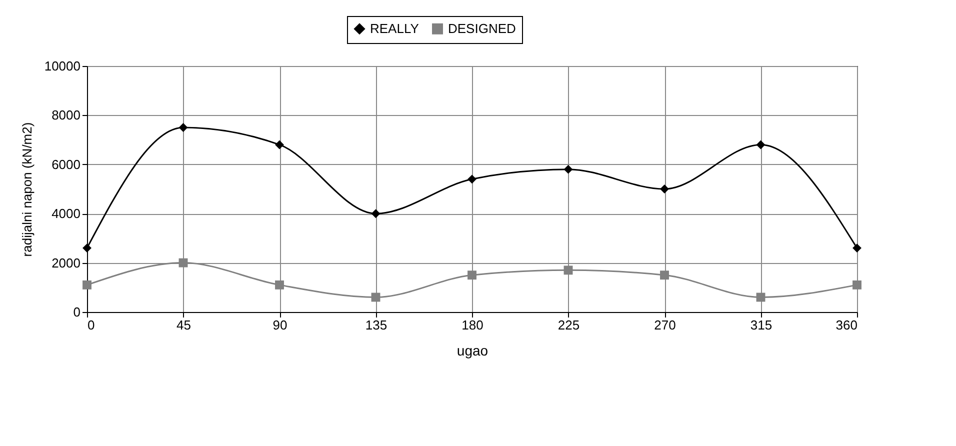  Describe the element at coordinates (91, 325) in the screenshot. I see `x-tick-label: 0` at that location.